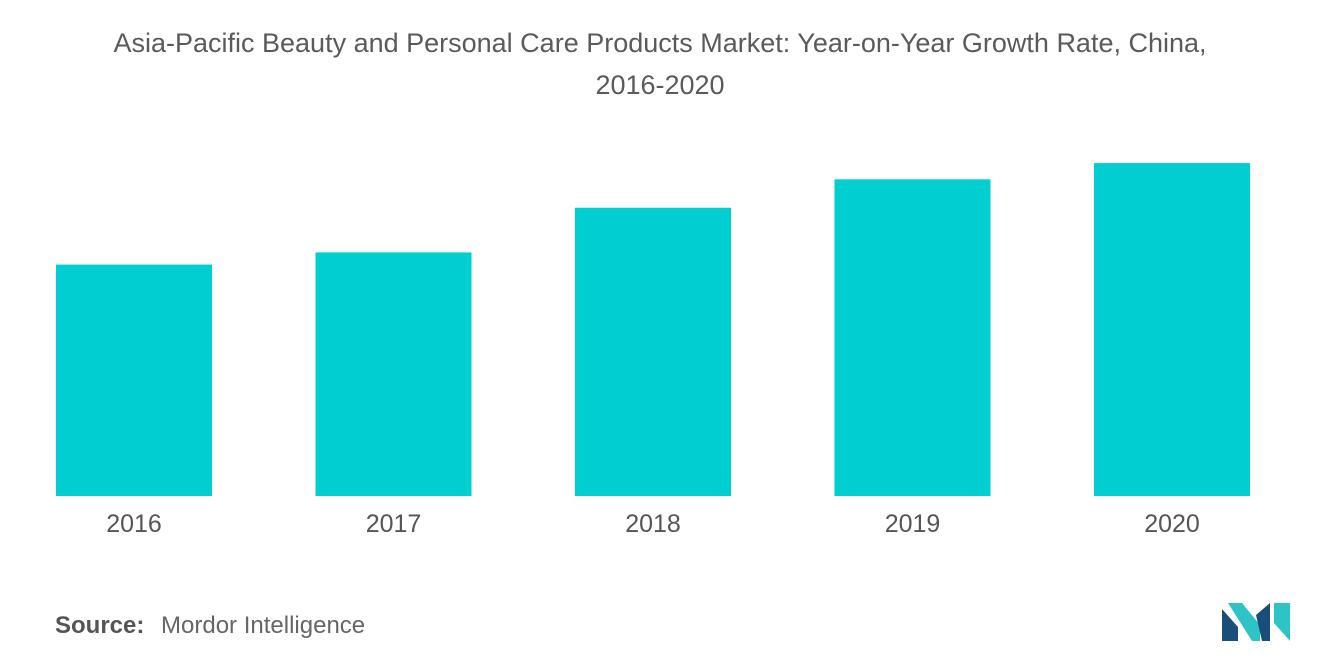 The image size is (1320, 665). What do you see at coordinates (912, 337) in the screenshot?
I see `bar-2019` at bounding box center [912, 337].